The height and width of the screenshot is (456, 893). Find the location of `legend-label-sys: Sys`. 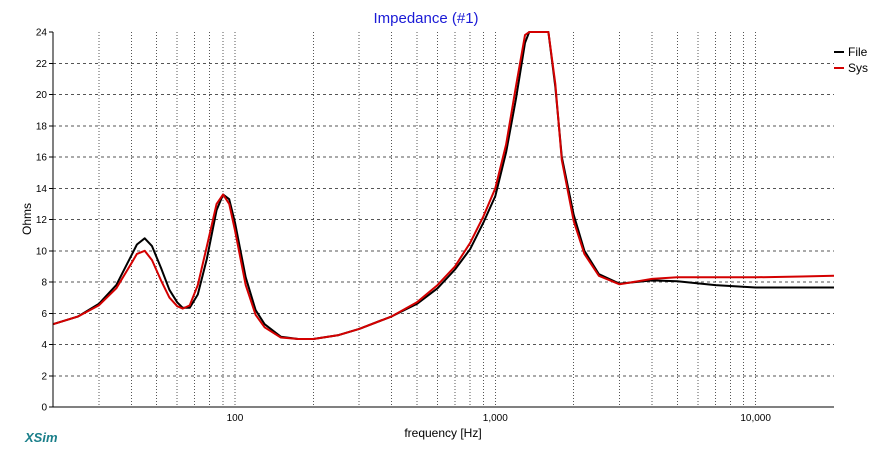

legend-label-sys: Sys is located at coordinates (858, 68).